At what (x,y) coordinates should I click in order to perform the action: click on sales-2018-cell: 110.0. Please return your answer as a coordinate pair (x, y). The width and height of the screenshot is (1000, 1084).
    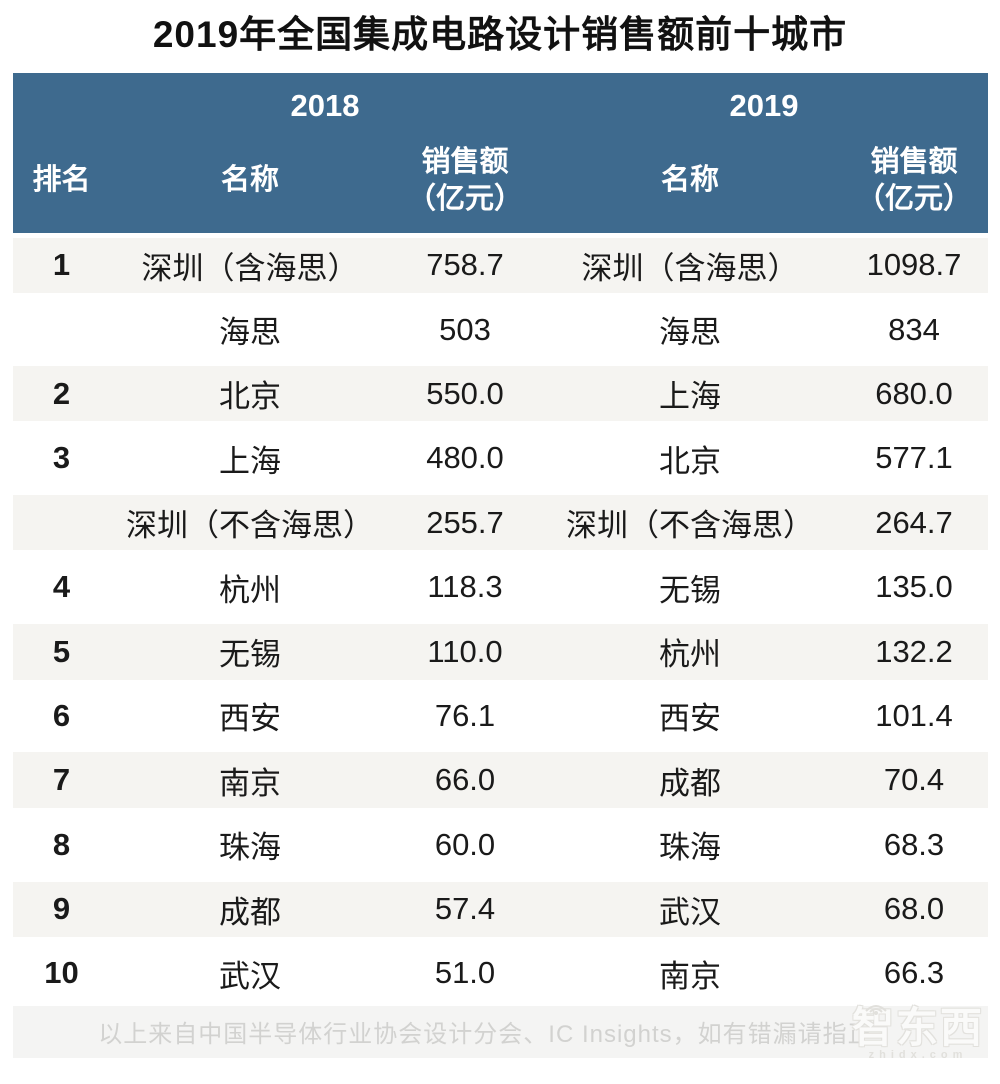
    Looking at the image, I should click on (465, 651).